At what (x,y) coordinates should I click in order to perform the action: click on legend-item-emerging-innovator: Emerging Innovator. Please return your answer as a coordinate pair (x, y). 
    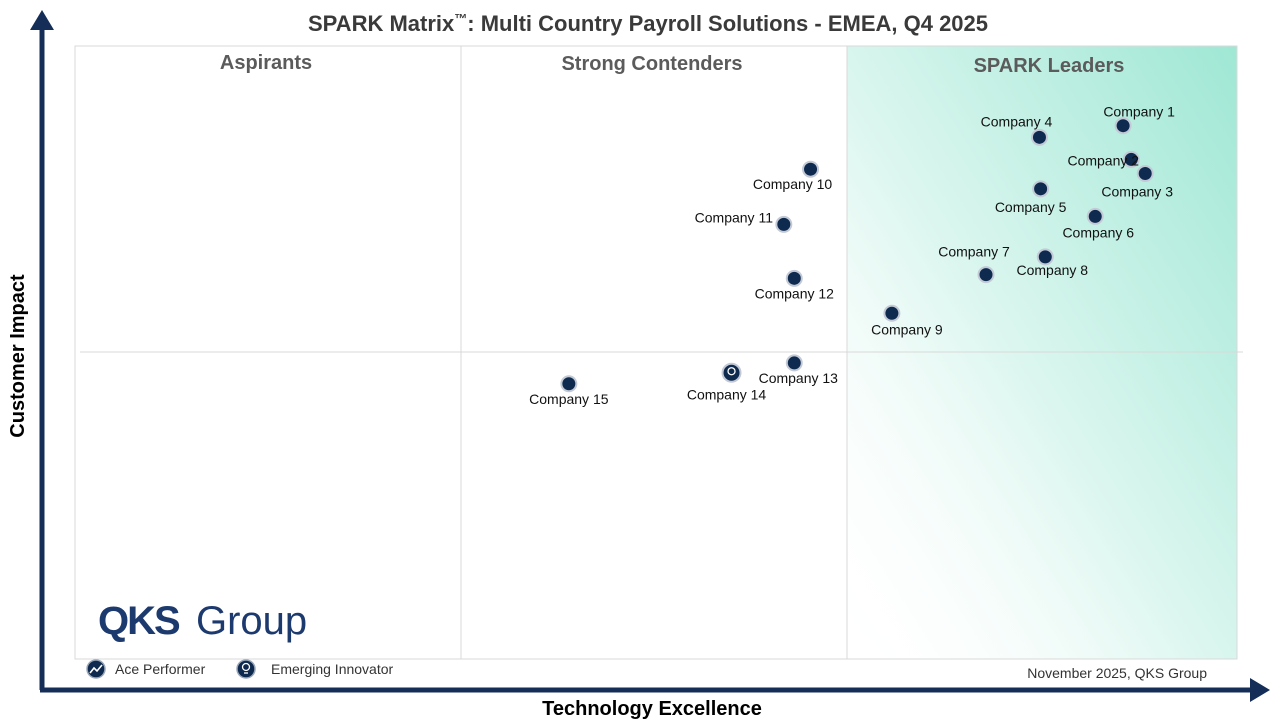
    Looking at the image, I should click on (315, 669).